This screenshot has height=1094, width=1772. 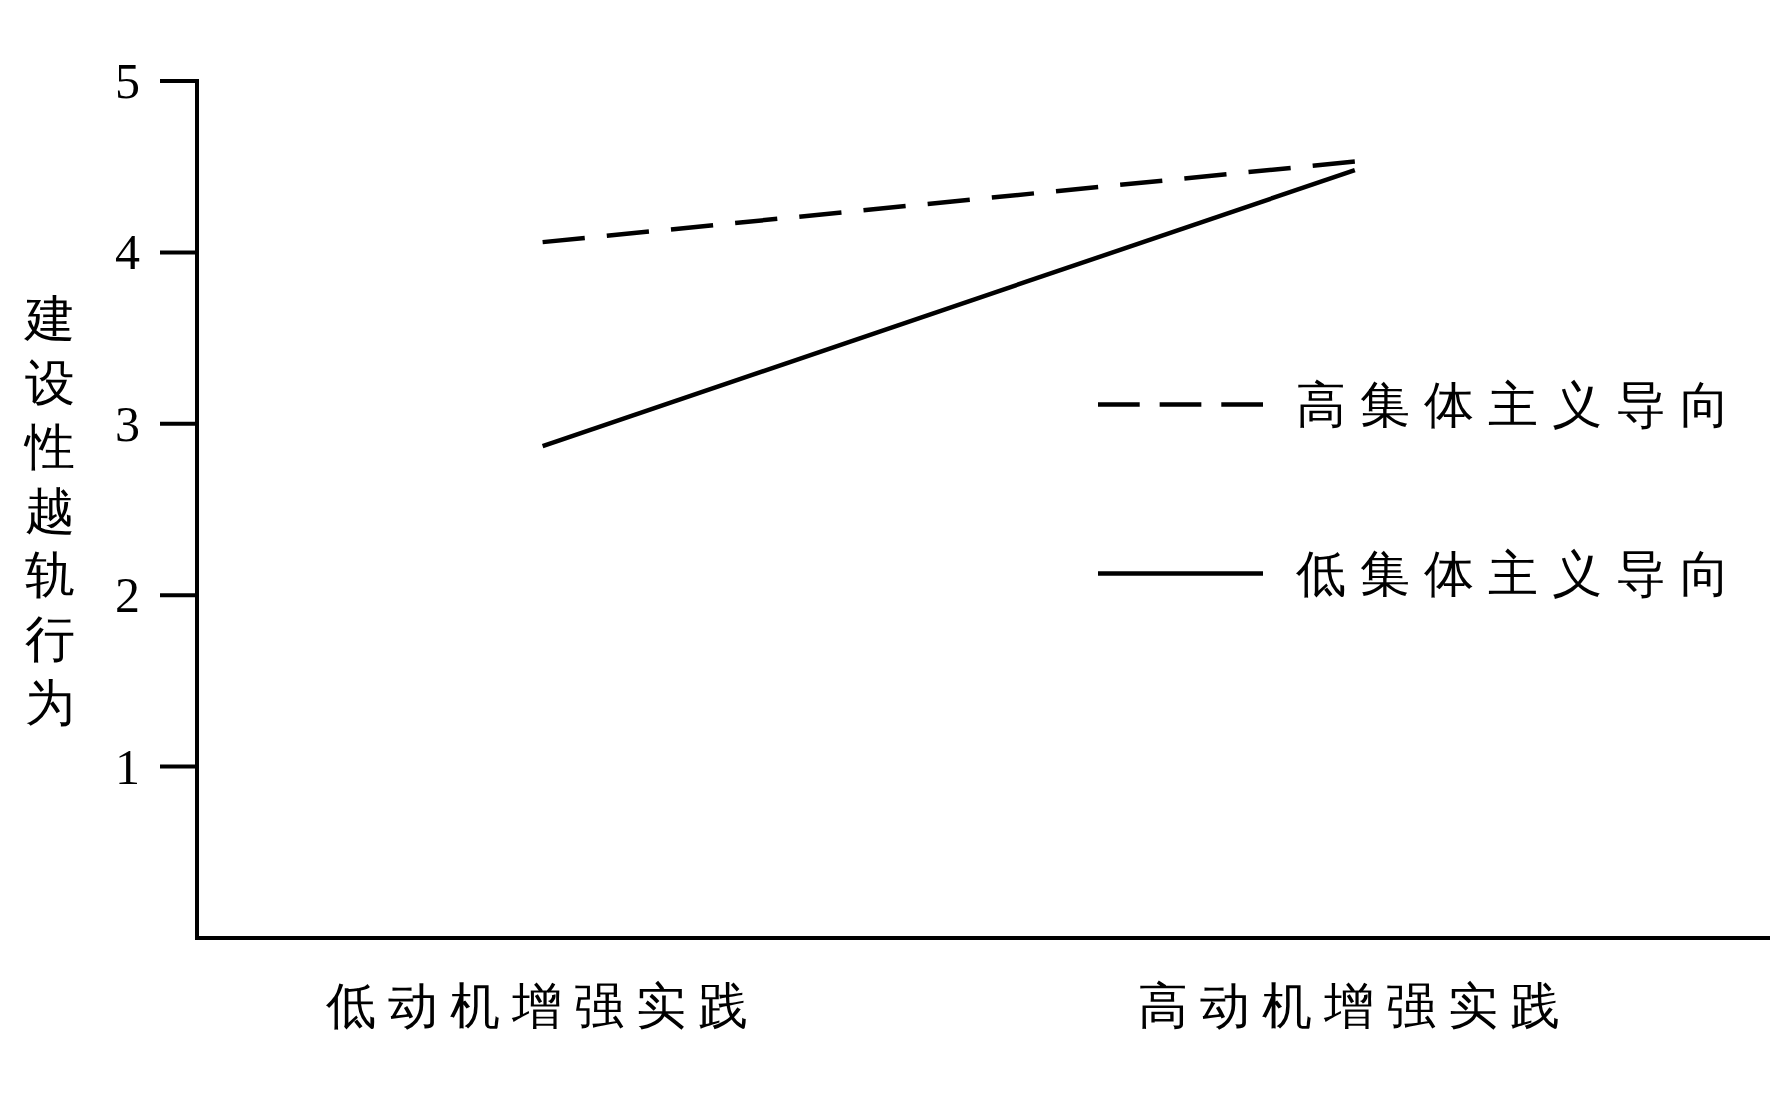 What do you see at coordinates (127, 81) in the screenshot?
I see `y-tick-label: 5` at bounding box center [127, 81].